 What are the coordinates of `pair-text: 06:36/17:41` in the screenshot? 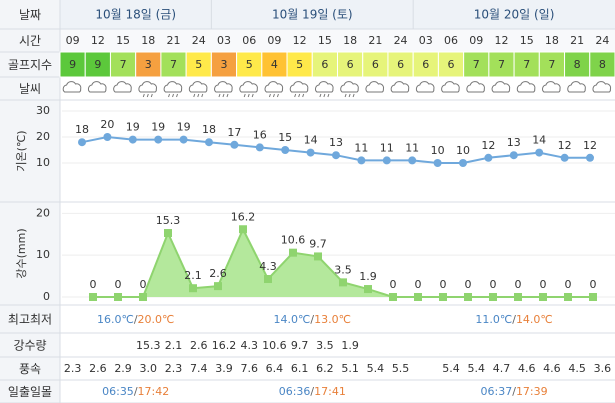 It's located at (312, 391).